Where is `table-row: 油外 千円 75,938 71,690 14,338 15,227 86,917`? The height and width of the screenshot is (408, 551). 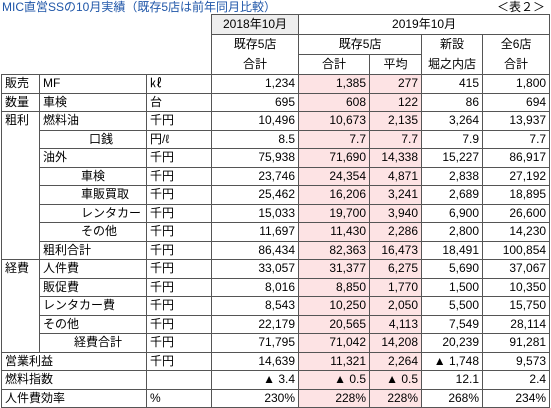 table-row: 油外 千円 75,938 71,690 14,338 15,227 86,917 is located at coordinates (276, 158).